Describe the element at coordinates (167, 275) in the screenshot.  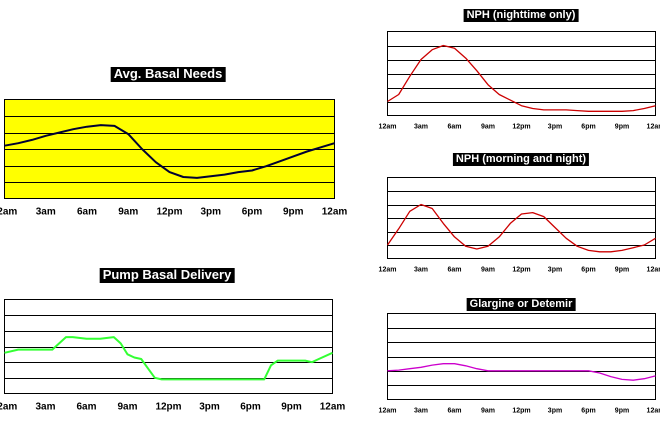
I see `chart-title: Pump Basal Delivery` at that location.